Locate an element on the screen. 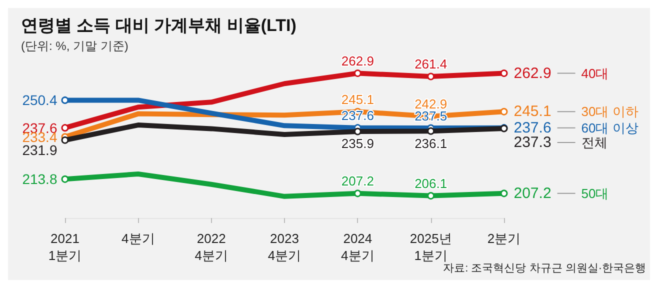  data-label: 235.9 is located at coordinates (357, 144).